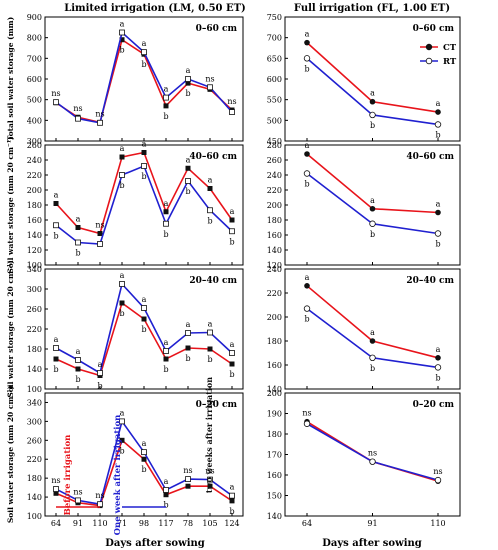  I want to click on left-figure-title: Limited irrigation (LM, 0.50 ET), so click(155, 8).